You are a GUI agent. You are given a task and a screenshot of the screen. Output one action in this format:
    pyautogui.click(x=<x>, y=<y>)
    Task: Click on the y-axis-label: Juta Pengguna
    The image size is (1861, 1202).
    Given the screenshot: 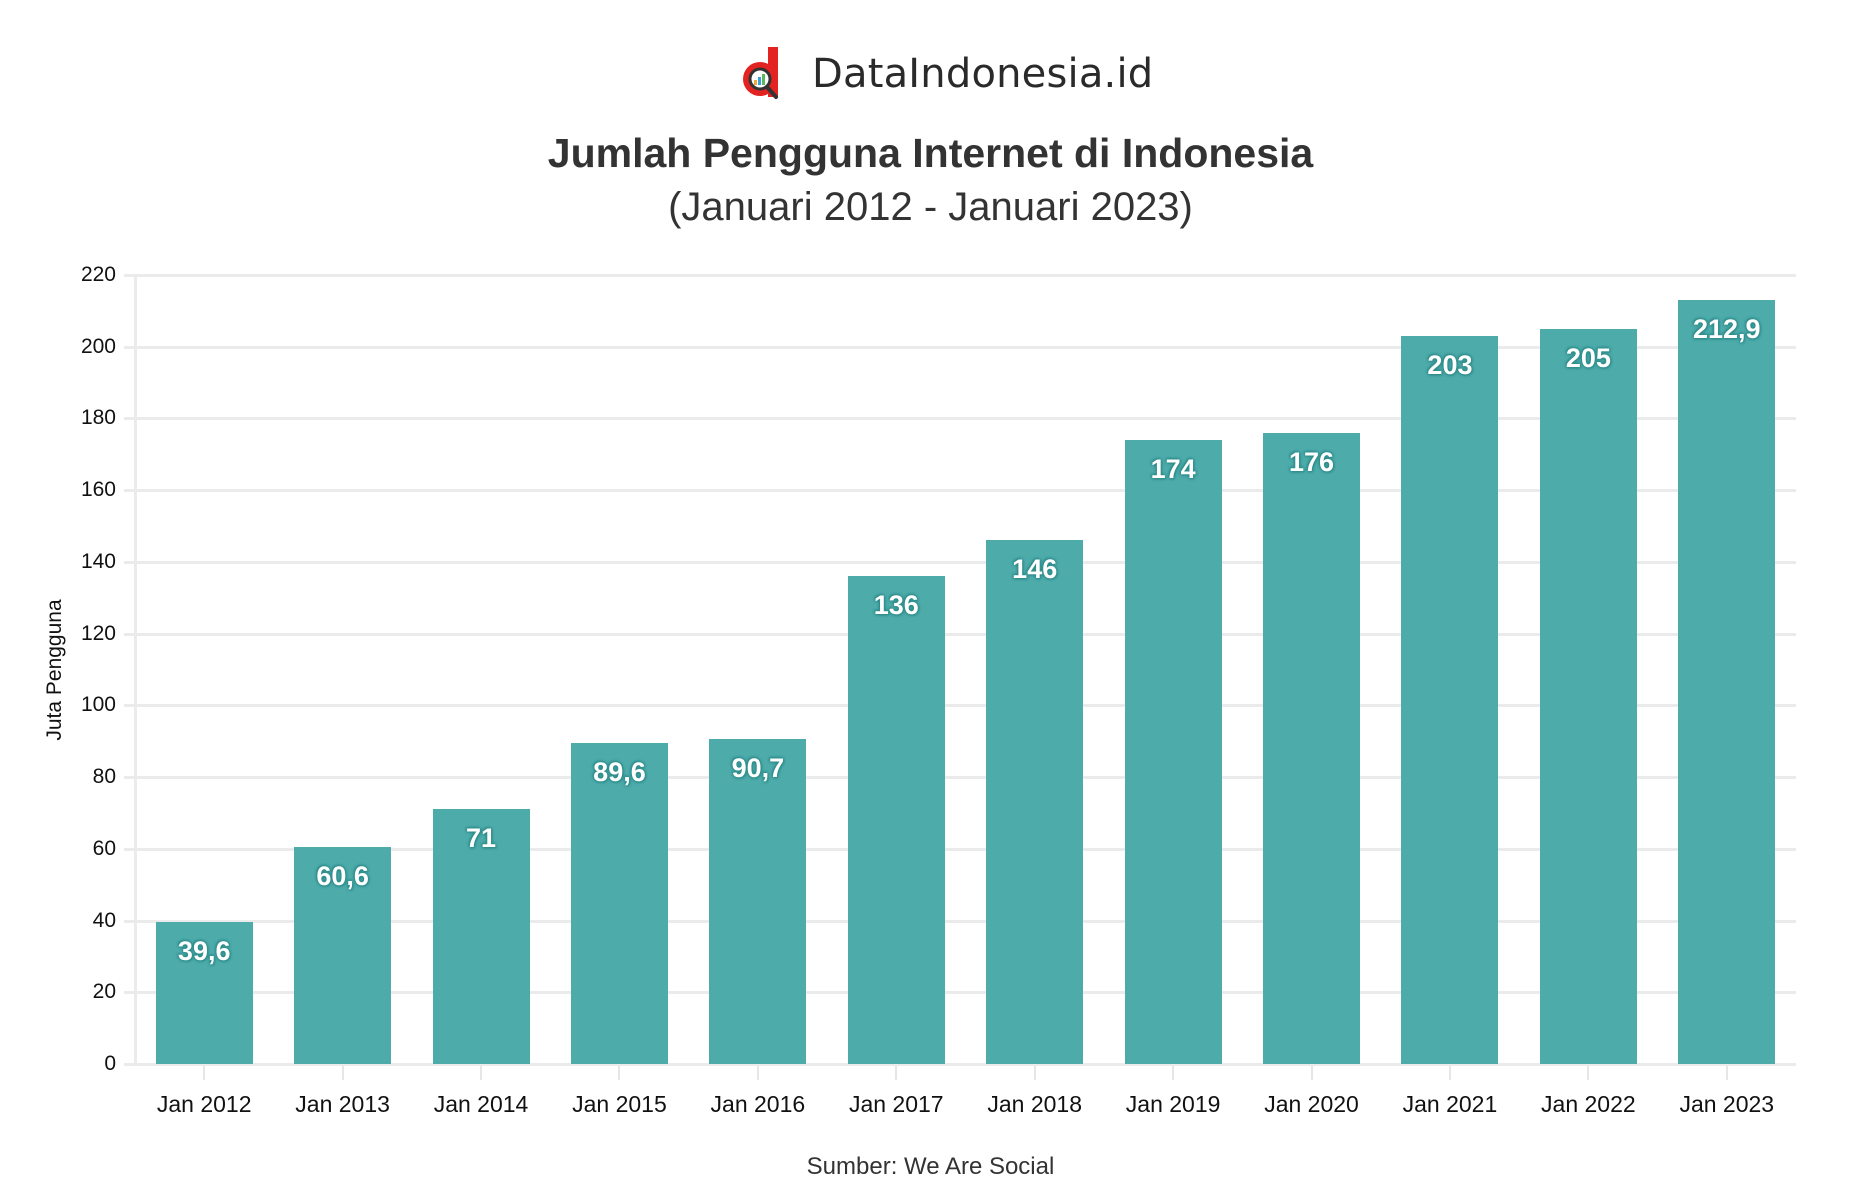 What is the action you would take?
    pyautogui.click(x=54, y=670)
    